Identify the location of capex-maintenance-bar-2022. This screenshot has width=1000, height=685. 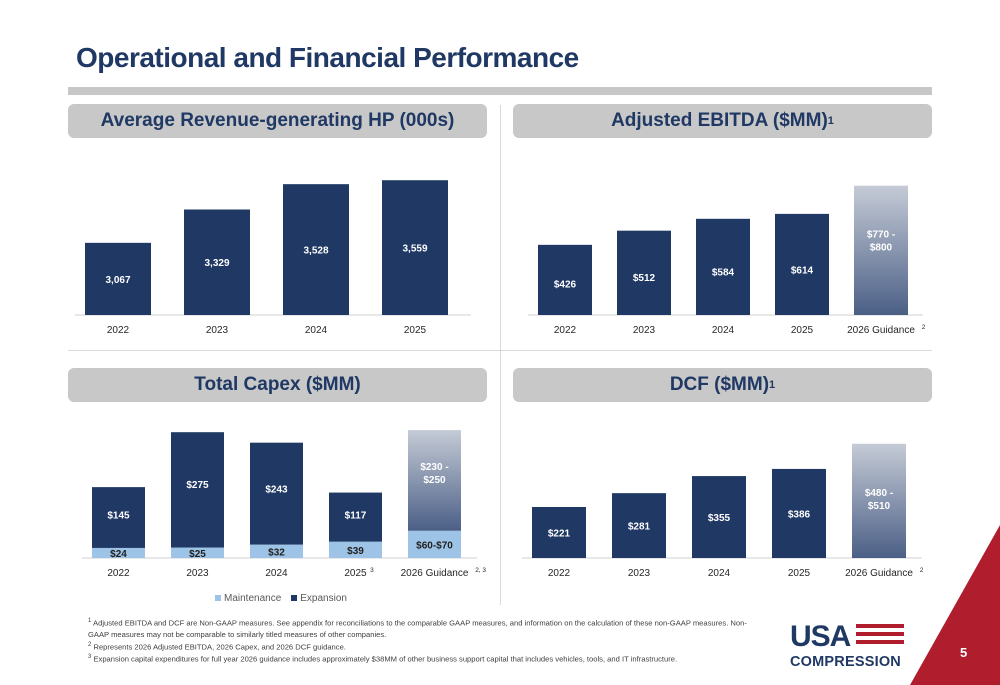
(118, 552).